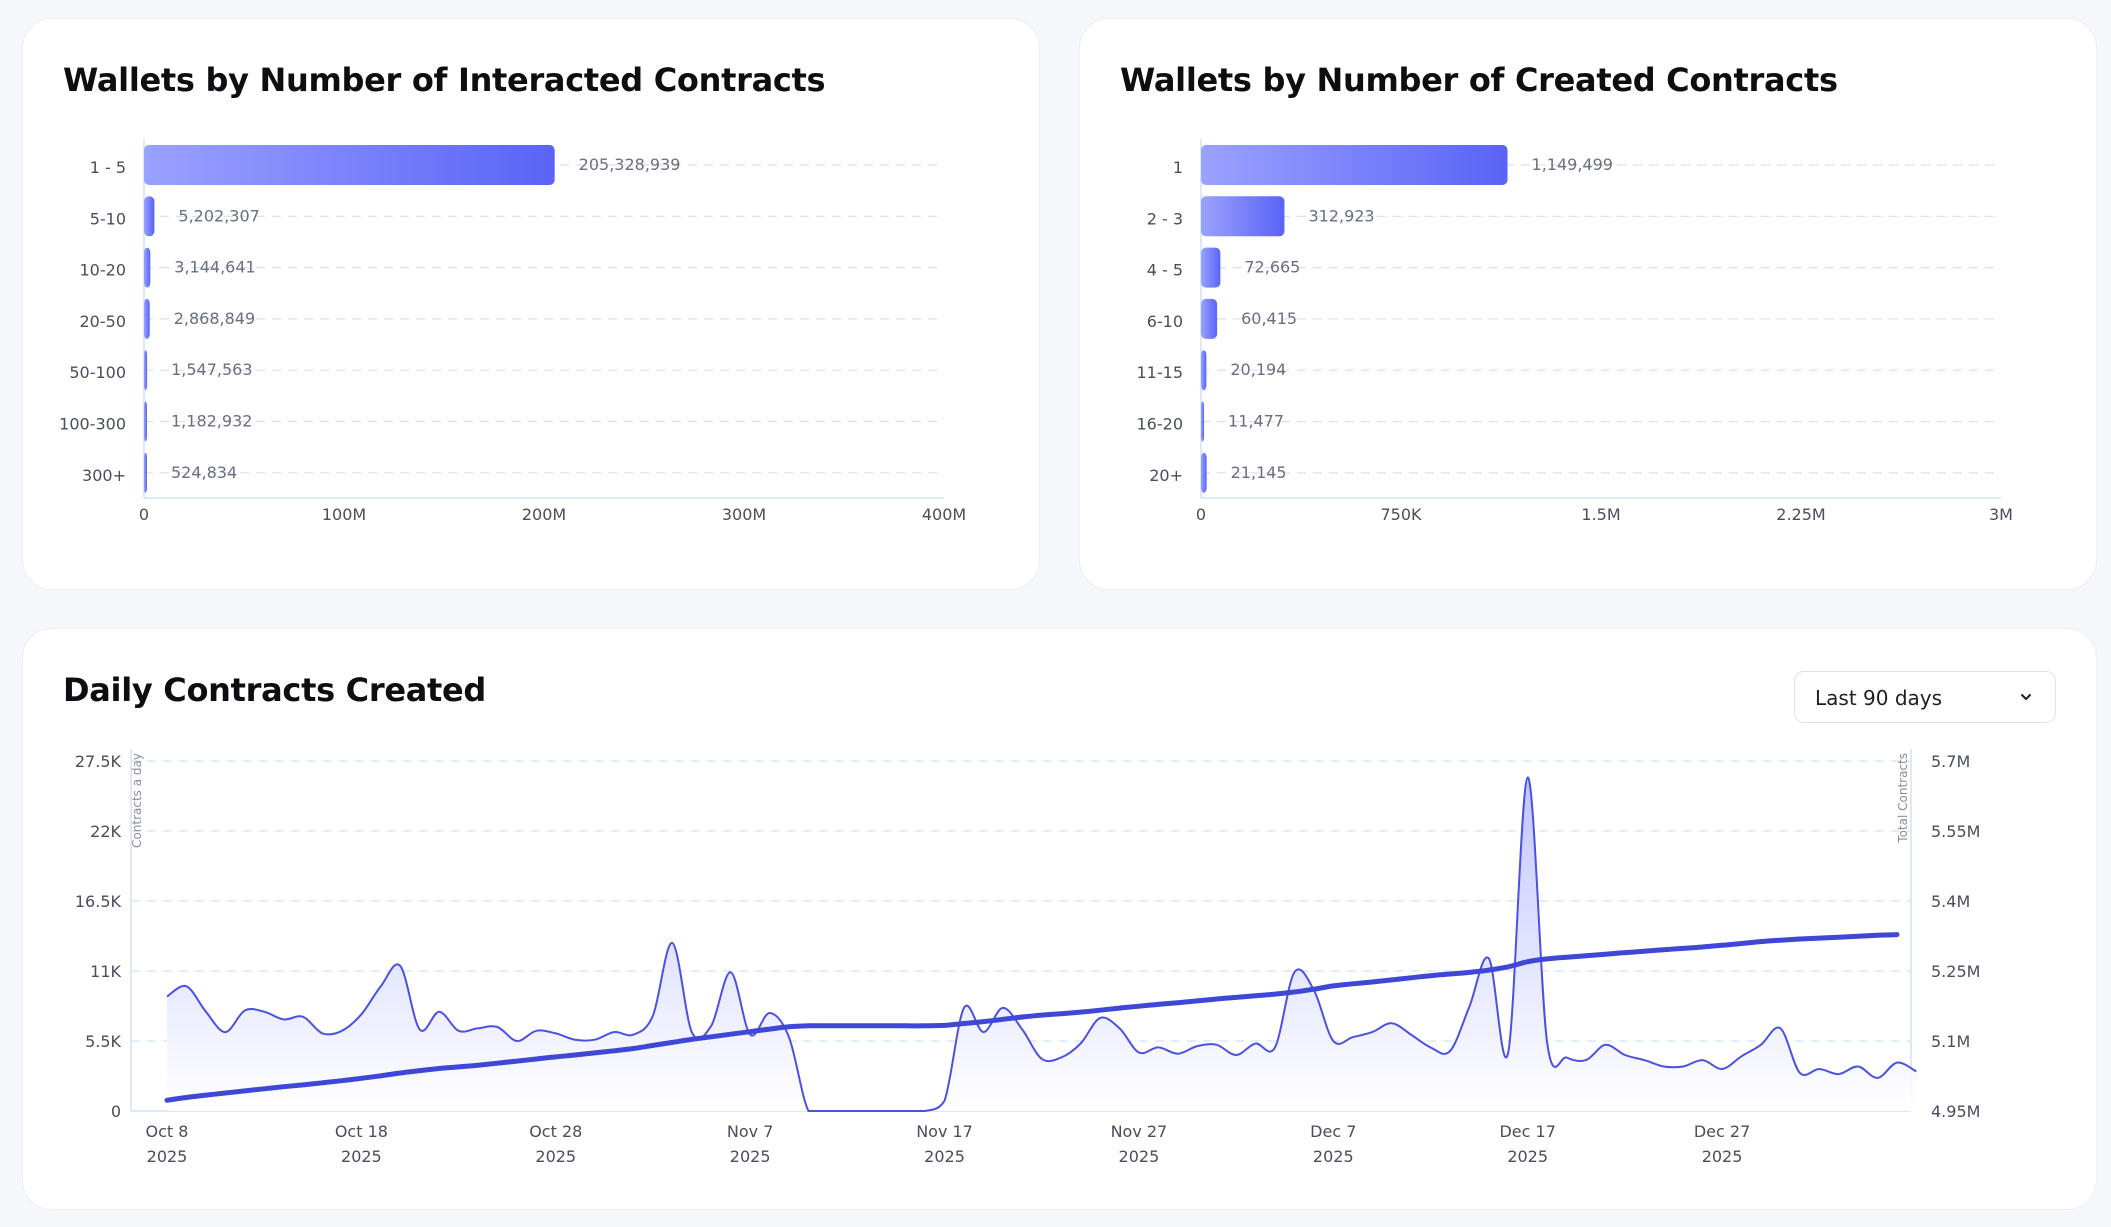  I want to click on category-label: 16-20, so click(1160, 424).